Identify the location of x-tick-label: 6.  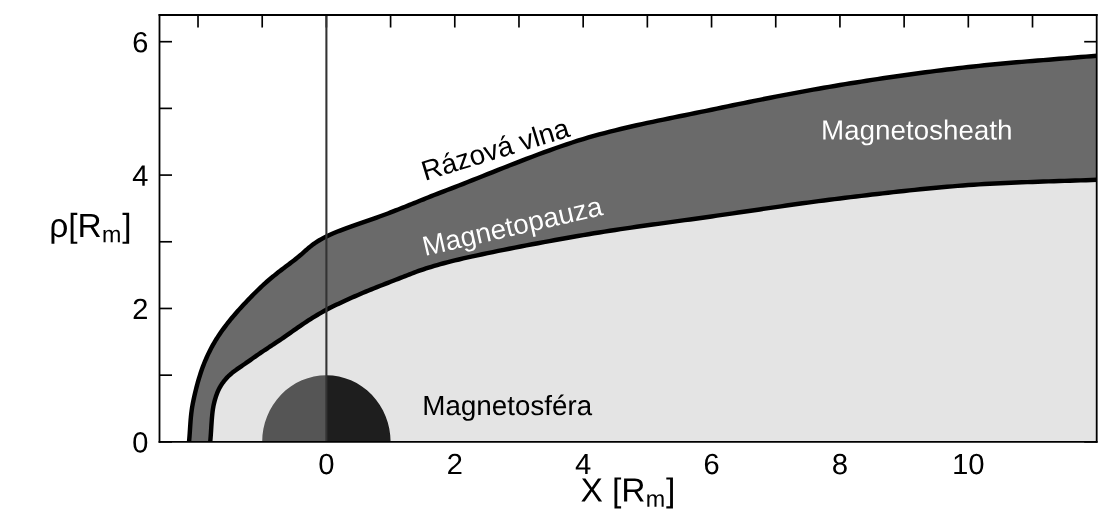
(711, 464).